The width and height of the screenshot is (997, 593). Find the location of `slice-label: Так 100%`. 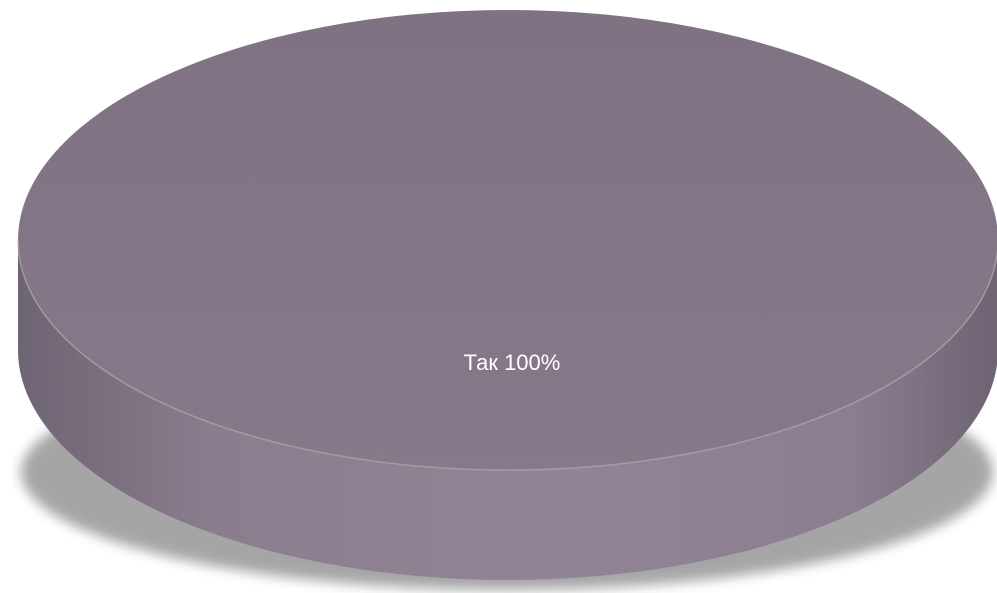

slice-label: Так 100% is located at coordinates (512, 362).